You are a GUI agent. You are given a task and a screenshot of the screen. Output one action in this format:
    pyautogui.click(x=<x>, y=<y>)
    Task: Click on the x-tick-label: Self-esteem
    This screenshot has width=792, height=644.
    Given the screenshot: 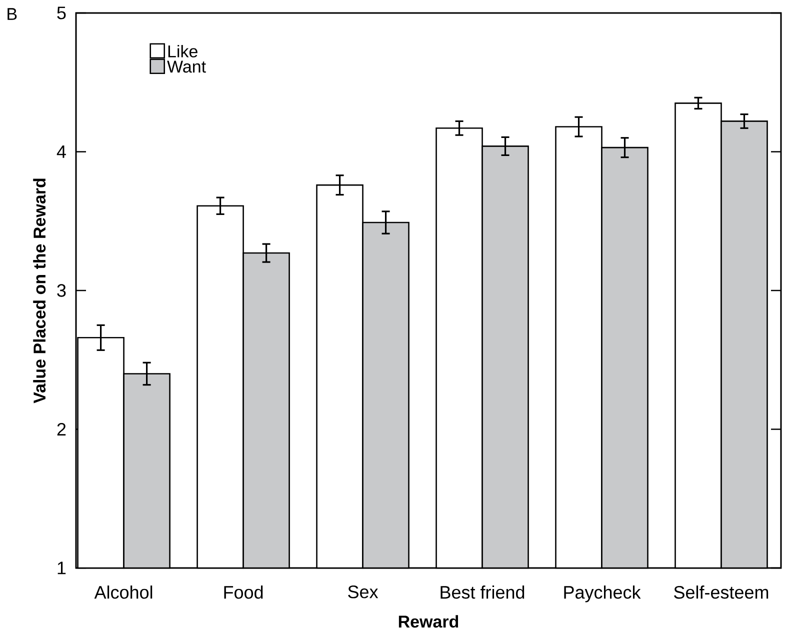 What is the action you would take?
    pyautogui.click(x=721, y=592)
    